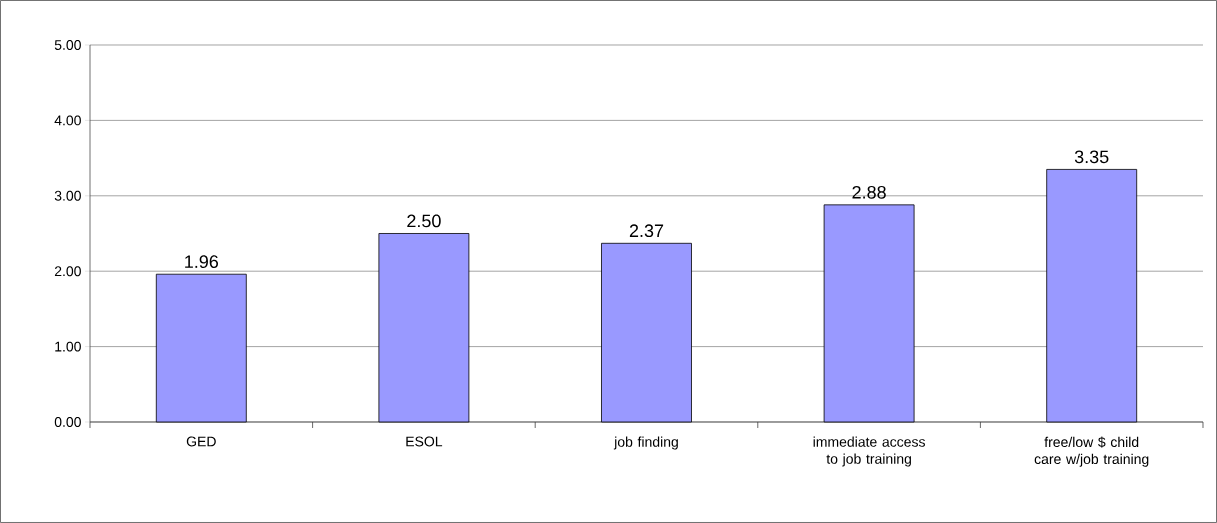  Describe the element at coordinates (201, 441) in the screenshot. I see `x-tick-label: GED` at that location.